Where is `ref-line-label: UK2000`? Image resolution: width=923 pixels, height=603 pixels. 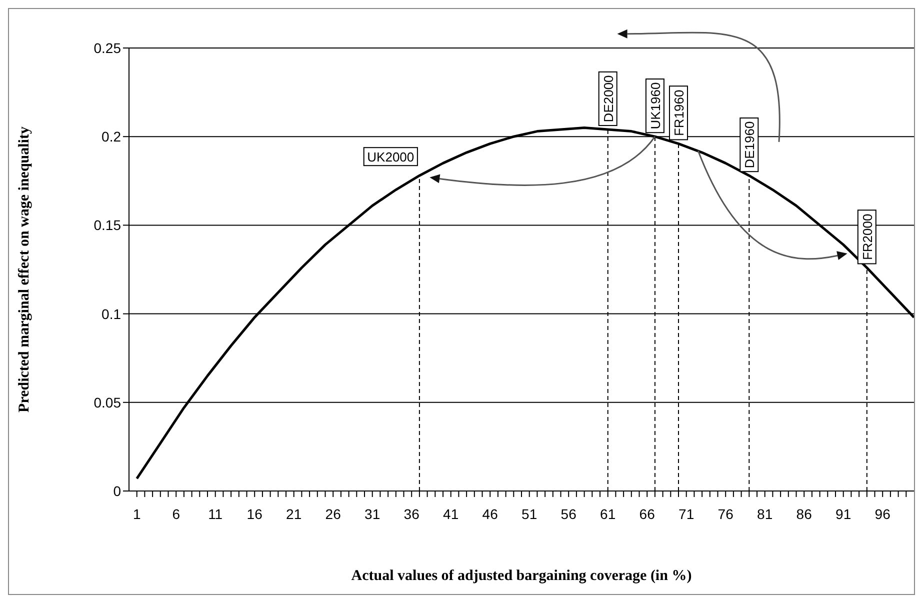 ref-line-label: UK2000 is located at coordinates (390, 157).